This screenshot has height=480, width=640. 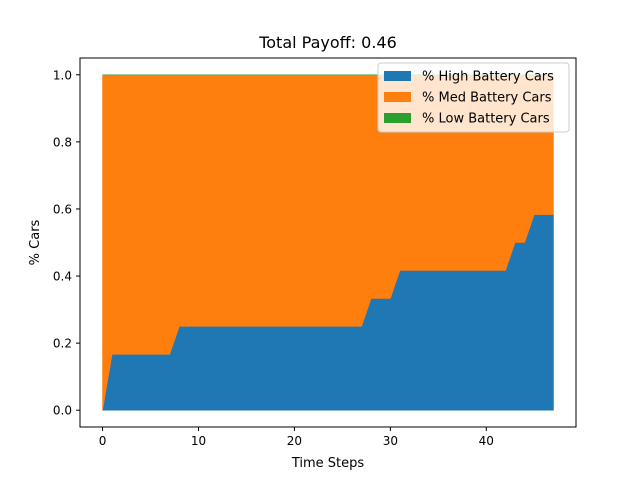 I want to click on y-tick-label: 0.6, so click(x=62, y=209).